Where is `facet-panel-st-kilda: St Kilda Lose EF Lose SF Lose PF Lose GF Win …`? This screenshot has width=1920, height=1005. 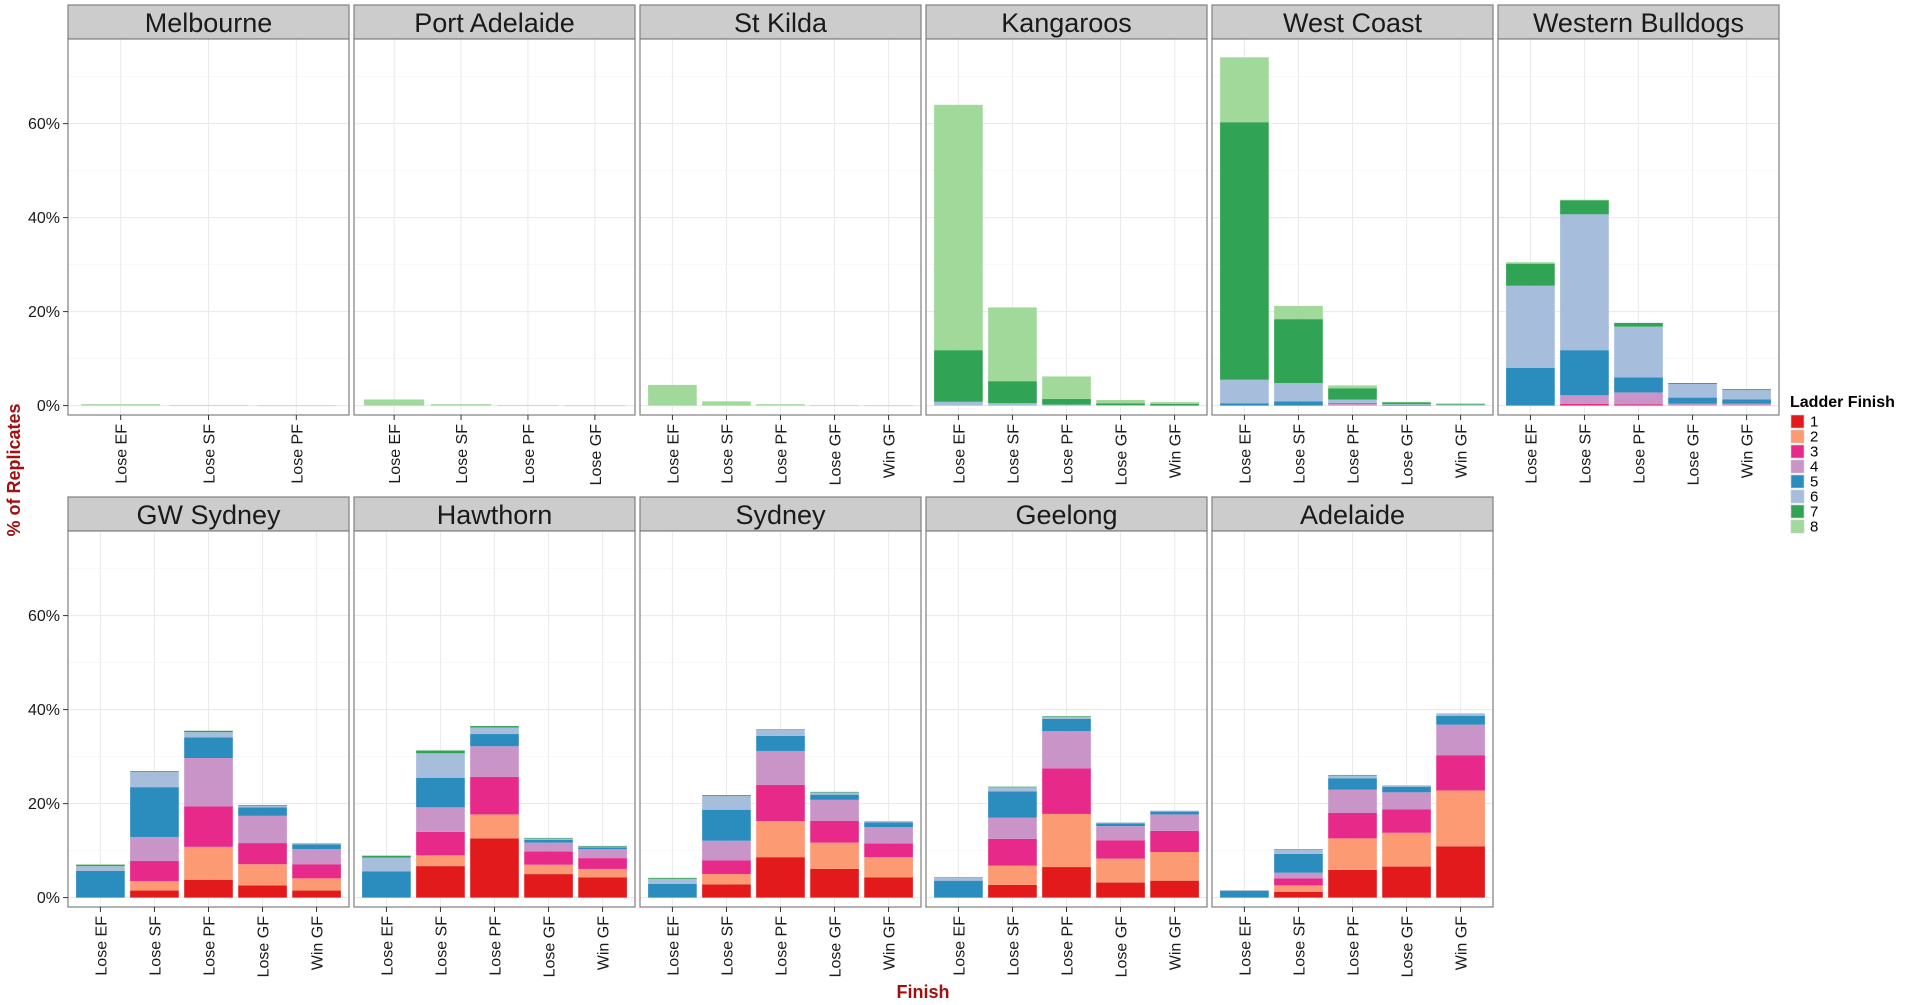 facet-panel-st-kilda: St Kilda Lose EF Lose SF Lose PF Lose GF Win … is located at coordinates (780, 245).